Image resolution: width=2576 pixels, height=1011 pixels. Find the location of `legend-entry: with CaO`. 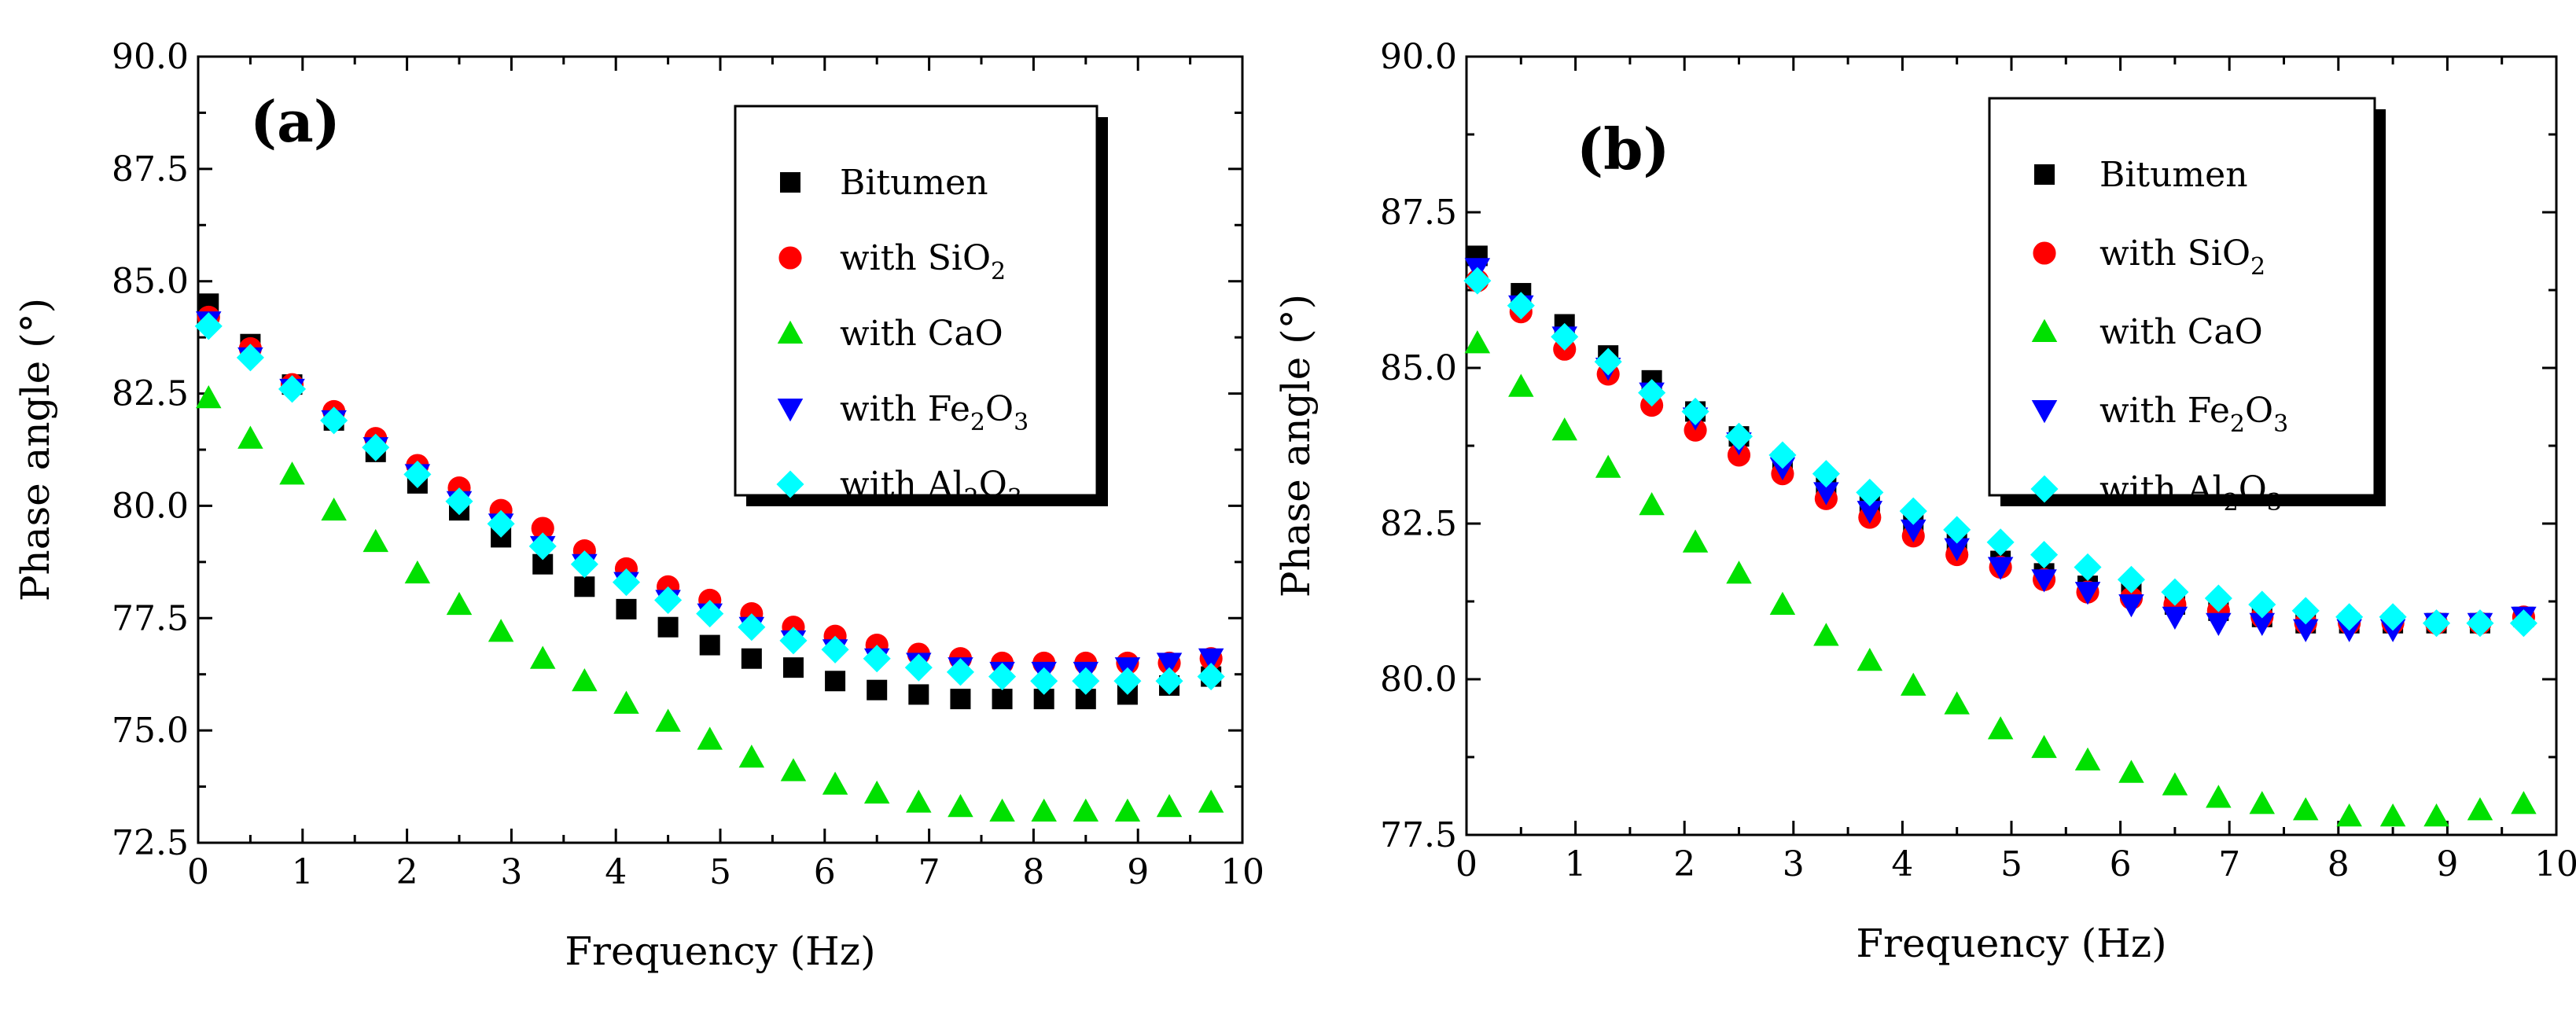

legend-entry: with CaO is located at coordinates (921, 334).